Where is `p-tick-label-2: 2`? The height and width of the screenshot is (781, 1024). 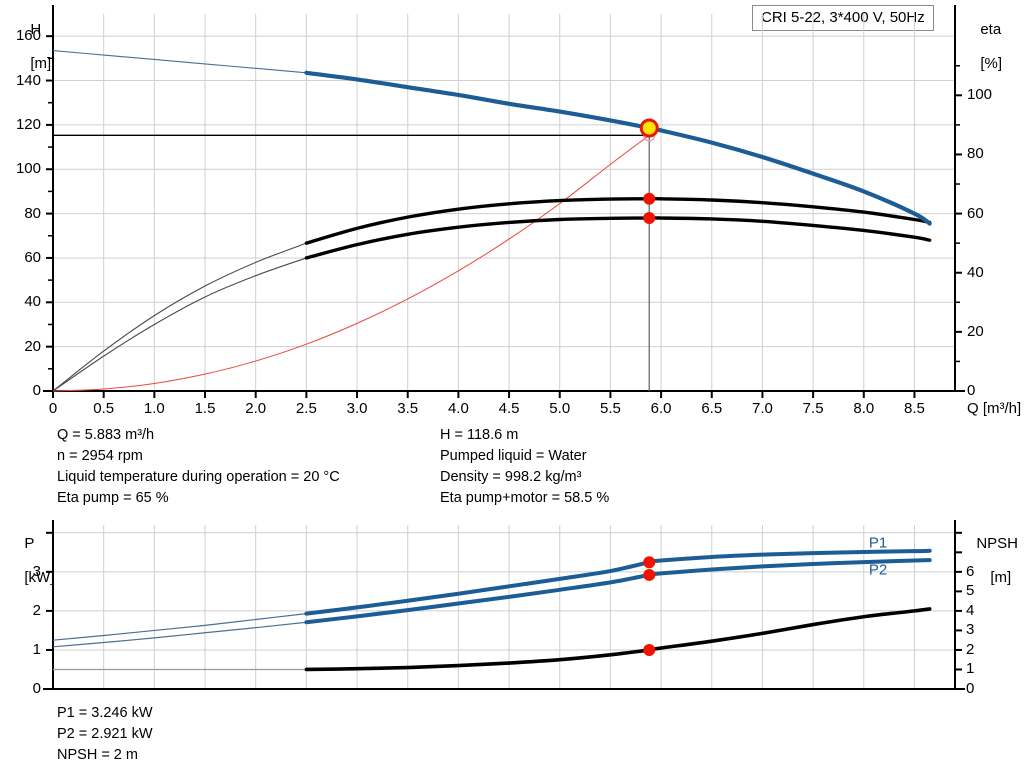
p-tick-label-2: 2 is located at coordinates (36, 610).